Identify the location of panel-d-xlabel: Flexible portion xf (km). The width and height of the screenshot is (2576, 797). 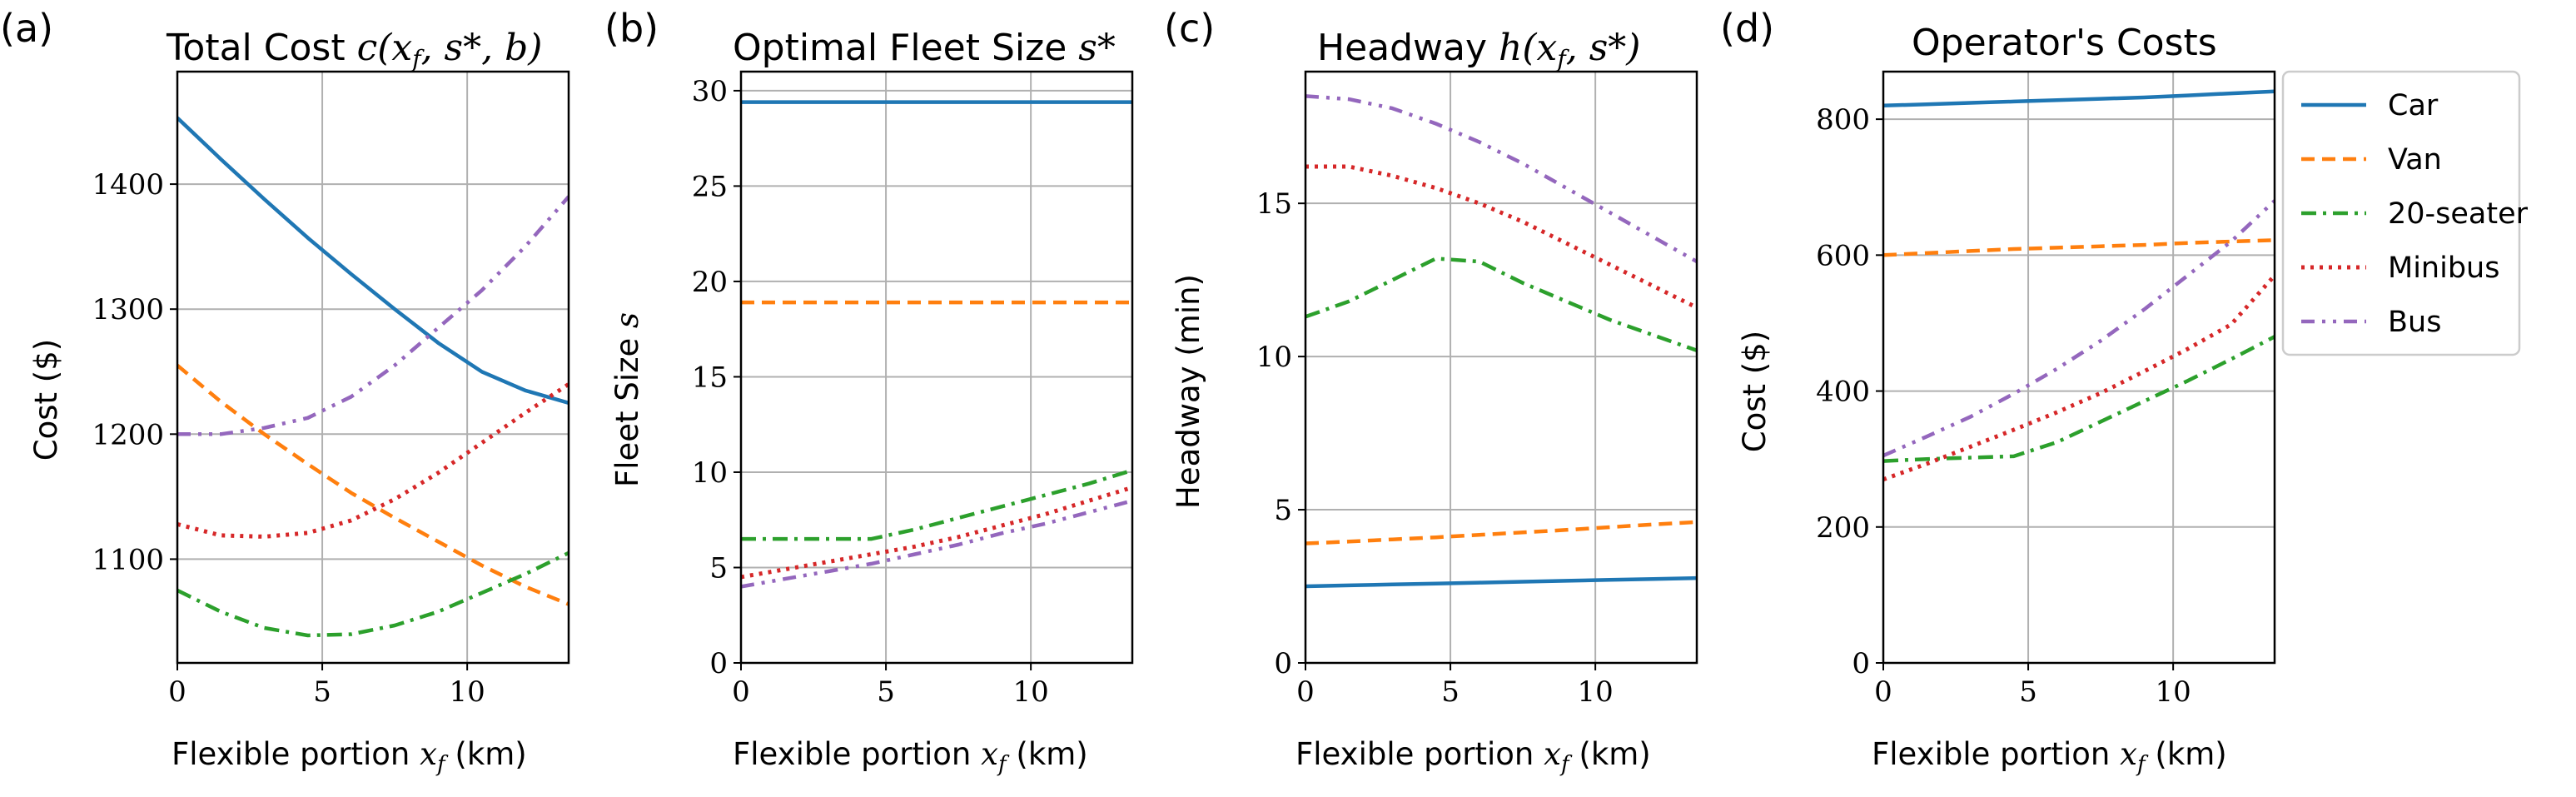
(2049, 757).